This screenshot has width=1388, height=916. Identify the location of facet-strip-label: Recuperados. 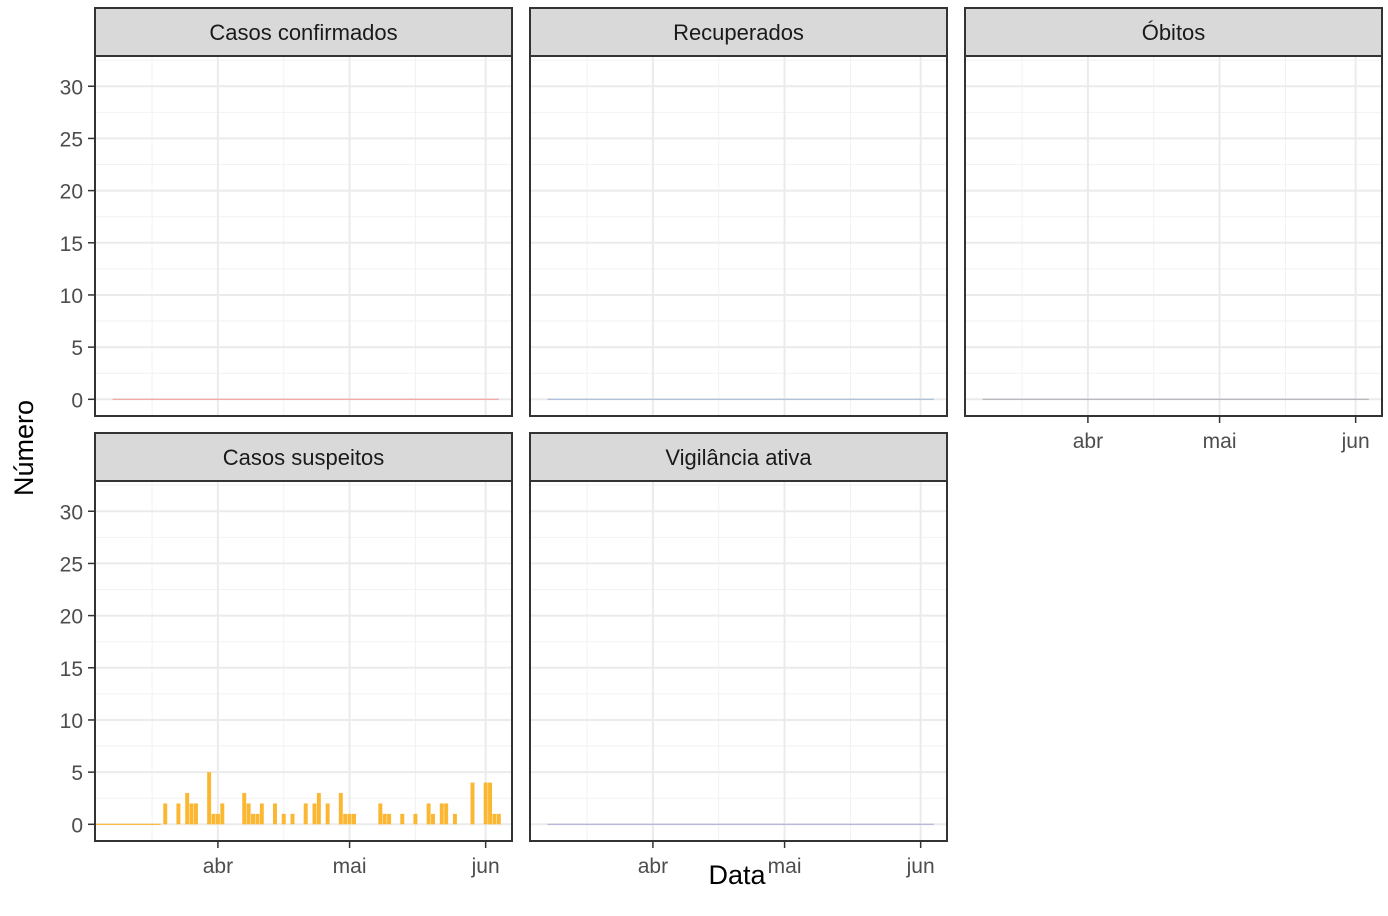
(738, 32).